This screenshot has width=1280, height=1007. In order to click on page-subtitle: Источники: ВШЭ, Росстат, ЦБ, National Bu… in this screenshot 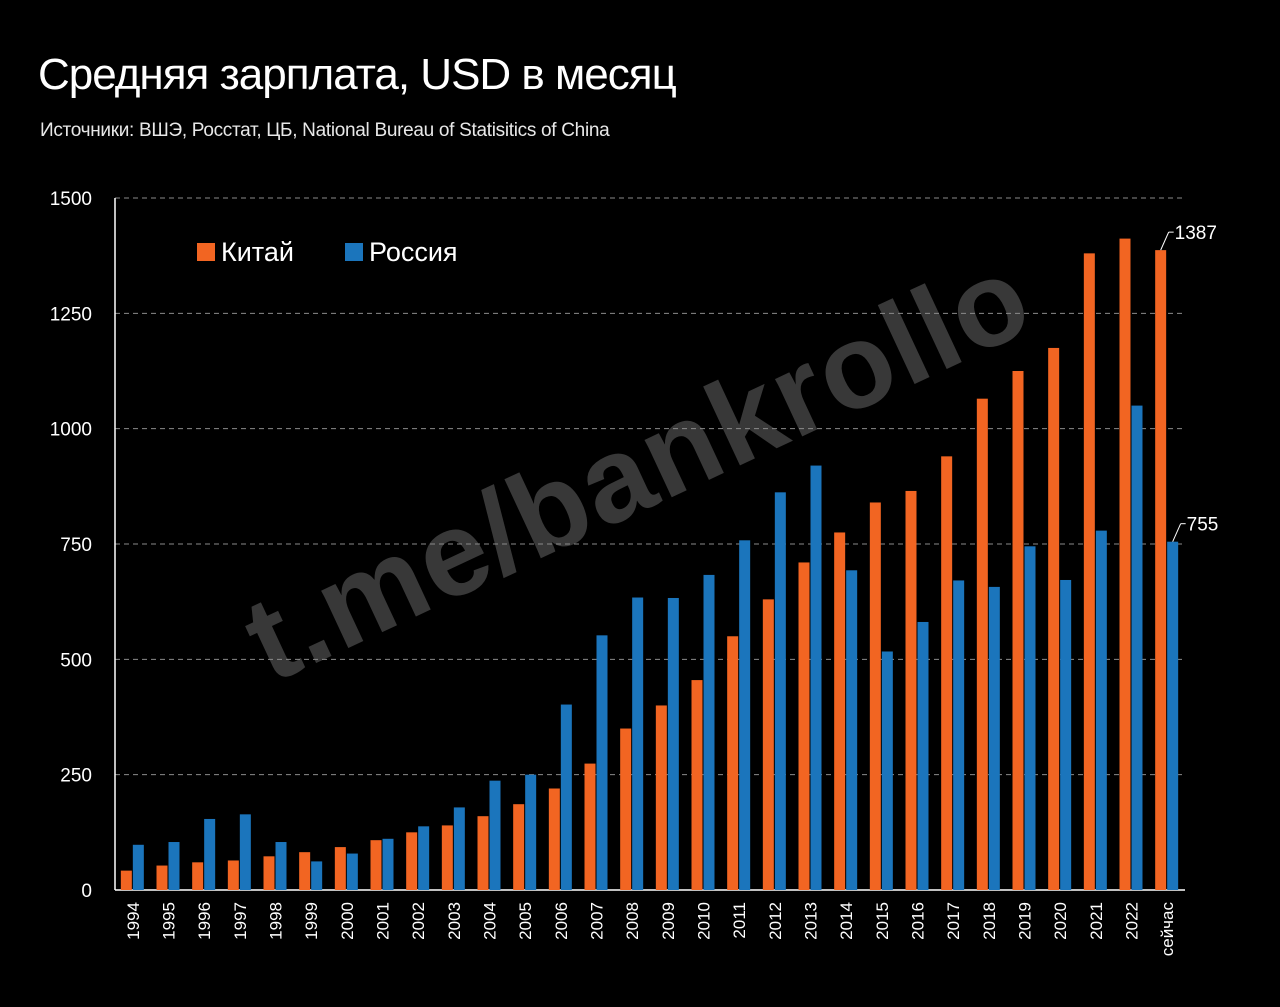, I will do `click(325, 130)`.